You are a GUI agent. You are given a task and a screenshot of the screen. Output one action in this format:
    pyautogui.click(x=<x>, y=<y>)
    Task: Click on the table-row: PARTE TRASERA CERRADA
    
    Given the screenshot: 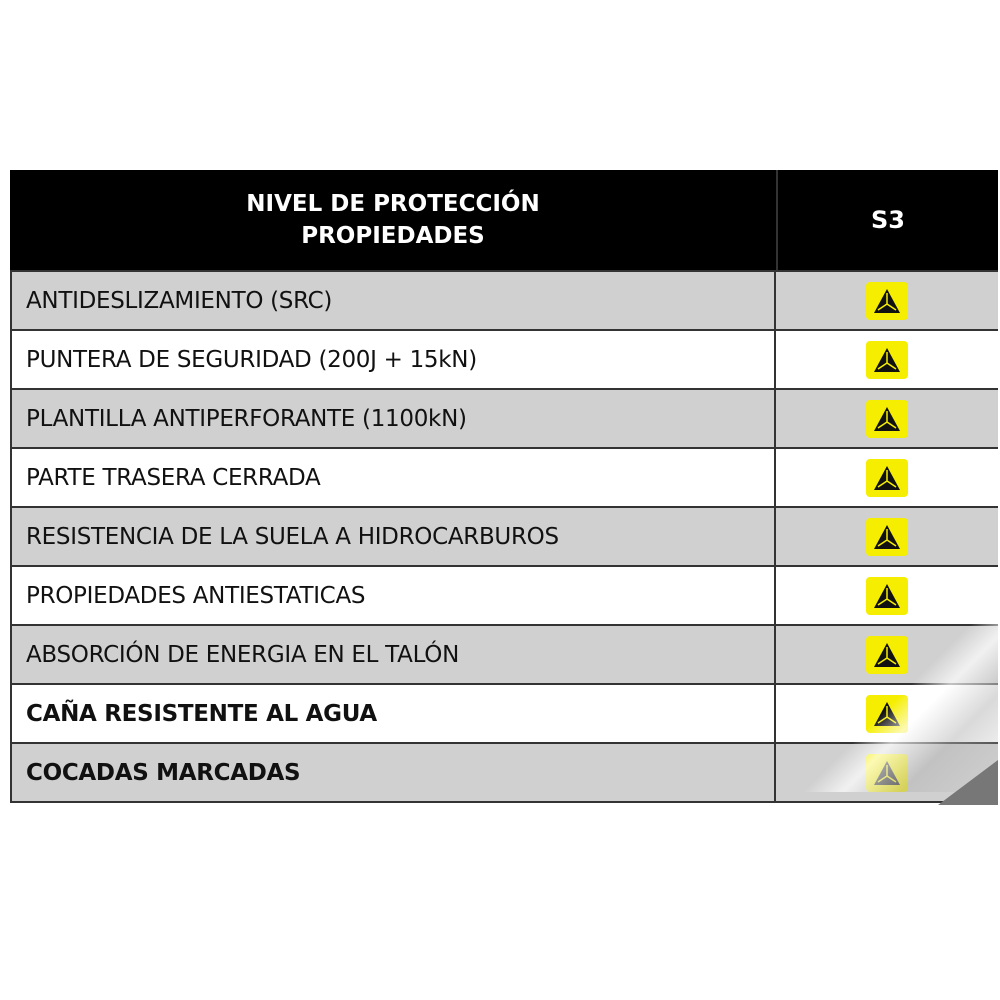 What is the action you would take?
    pyautogui.click(x=504, y=476)
    